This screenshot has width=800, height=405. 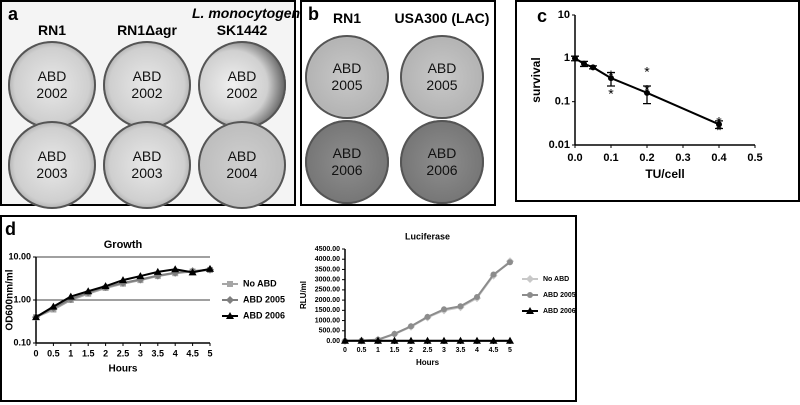 I want to click on y-tick-label: 0.1, so click(x=562, y=102).